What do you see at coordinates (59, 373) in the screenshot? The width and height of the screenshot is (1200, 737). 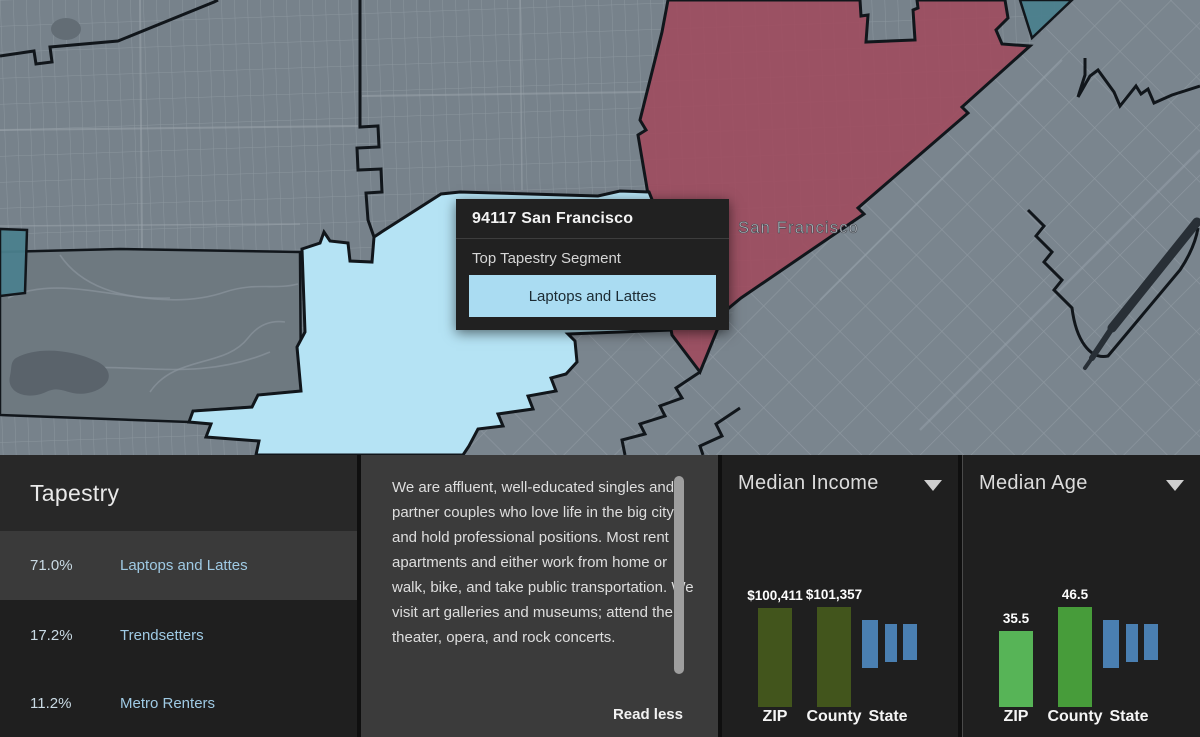 I see `park-lake` at bounding box center [59, 373].